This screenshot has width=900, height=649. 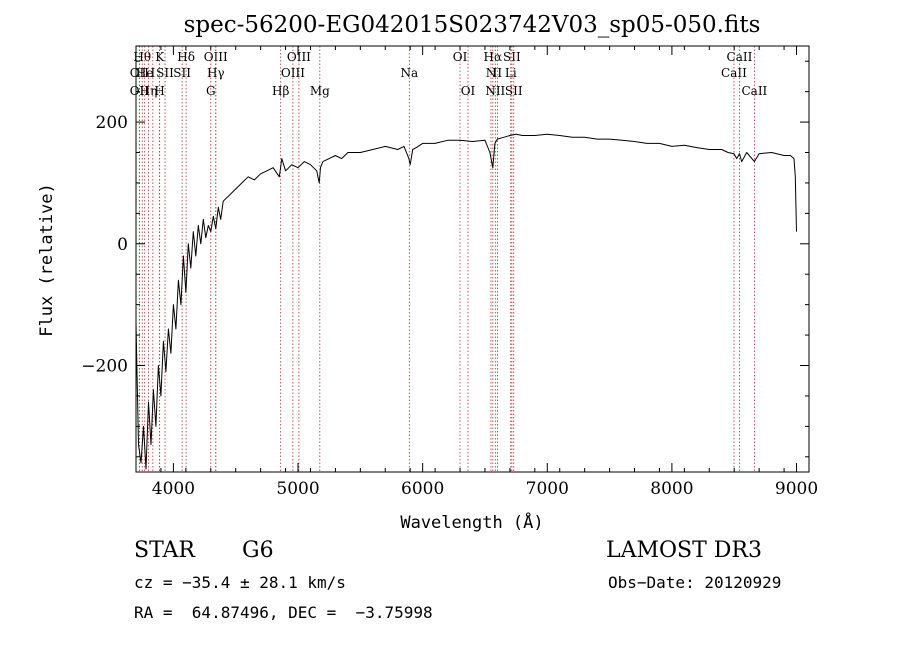 What do you see at coordinates (495, 91) in the screenshot?
I see `spectral-line-label: NII` at bounding box center [495, 91].